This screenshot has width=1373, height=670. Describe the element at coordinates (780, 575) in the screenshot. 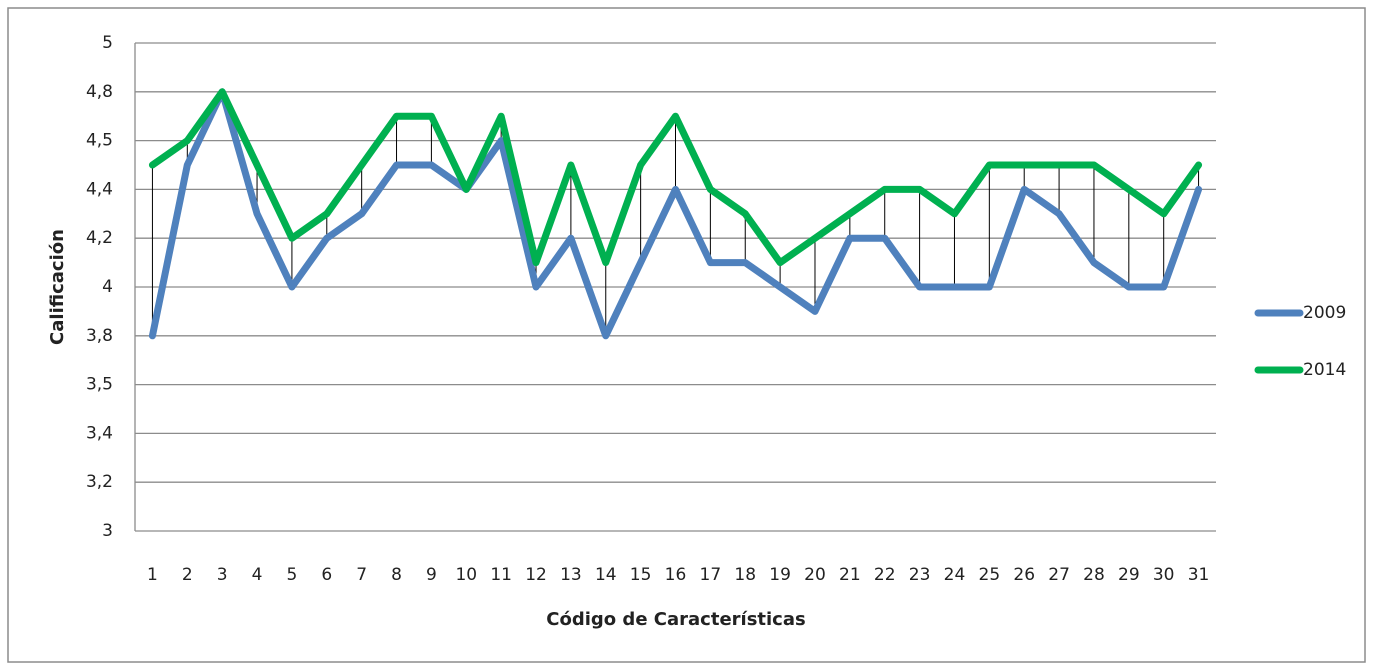

I see `x-tick-label: 19` at that location.